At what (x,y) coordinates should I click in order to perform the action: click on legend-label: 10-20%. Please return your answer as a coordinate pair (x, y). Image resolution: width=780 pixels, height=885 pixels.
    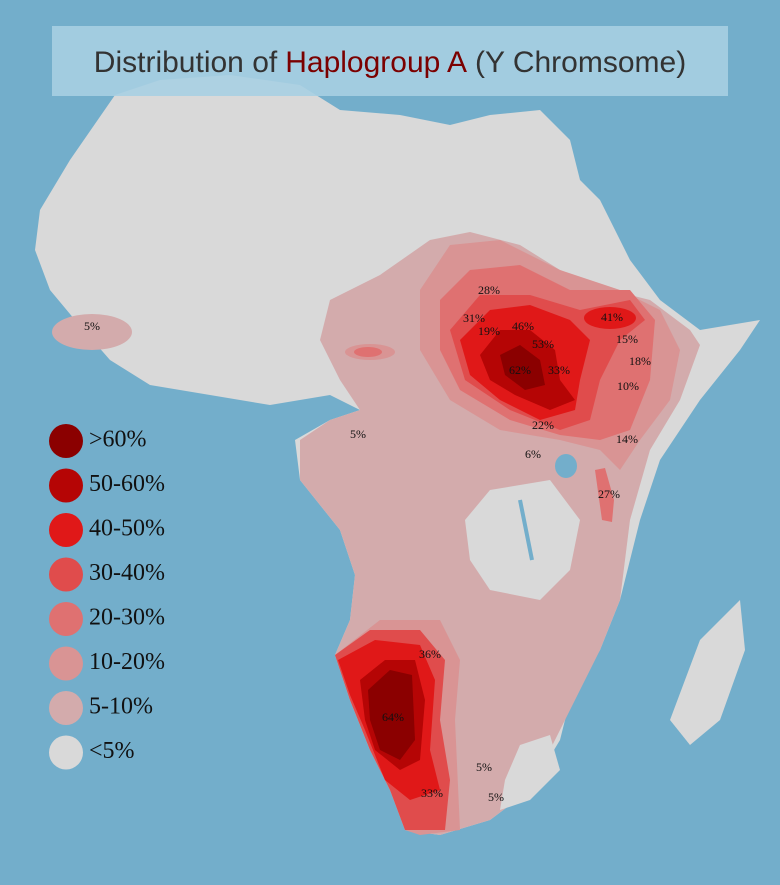
    Looking at the image, I should click on (127, 662).